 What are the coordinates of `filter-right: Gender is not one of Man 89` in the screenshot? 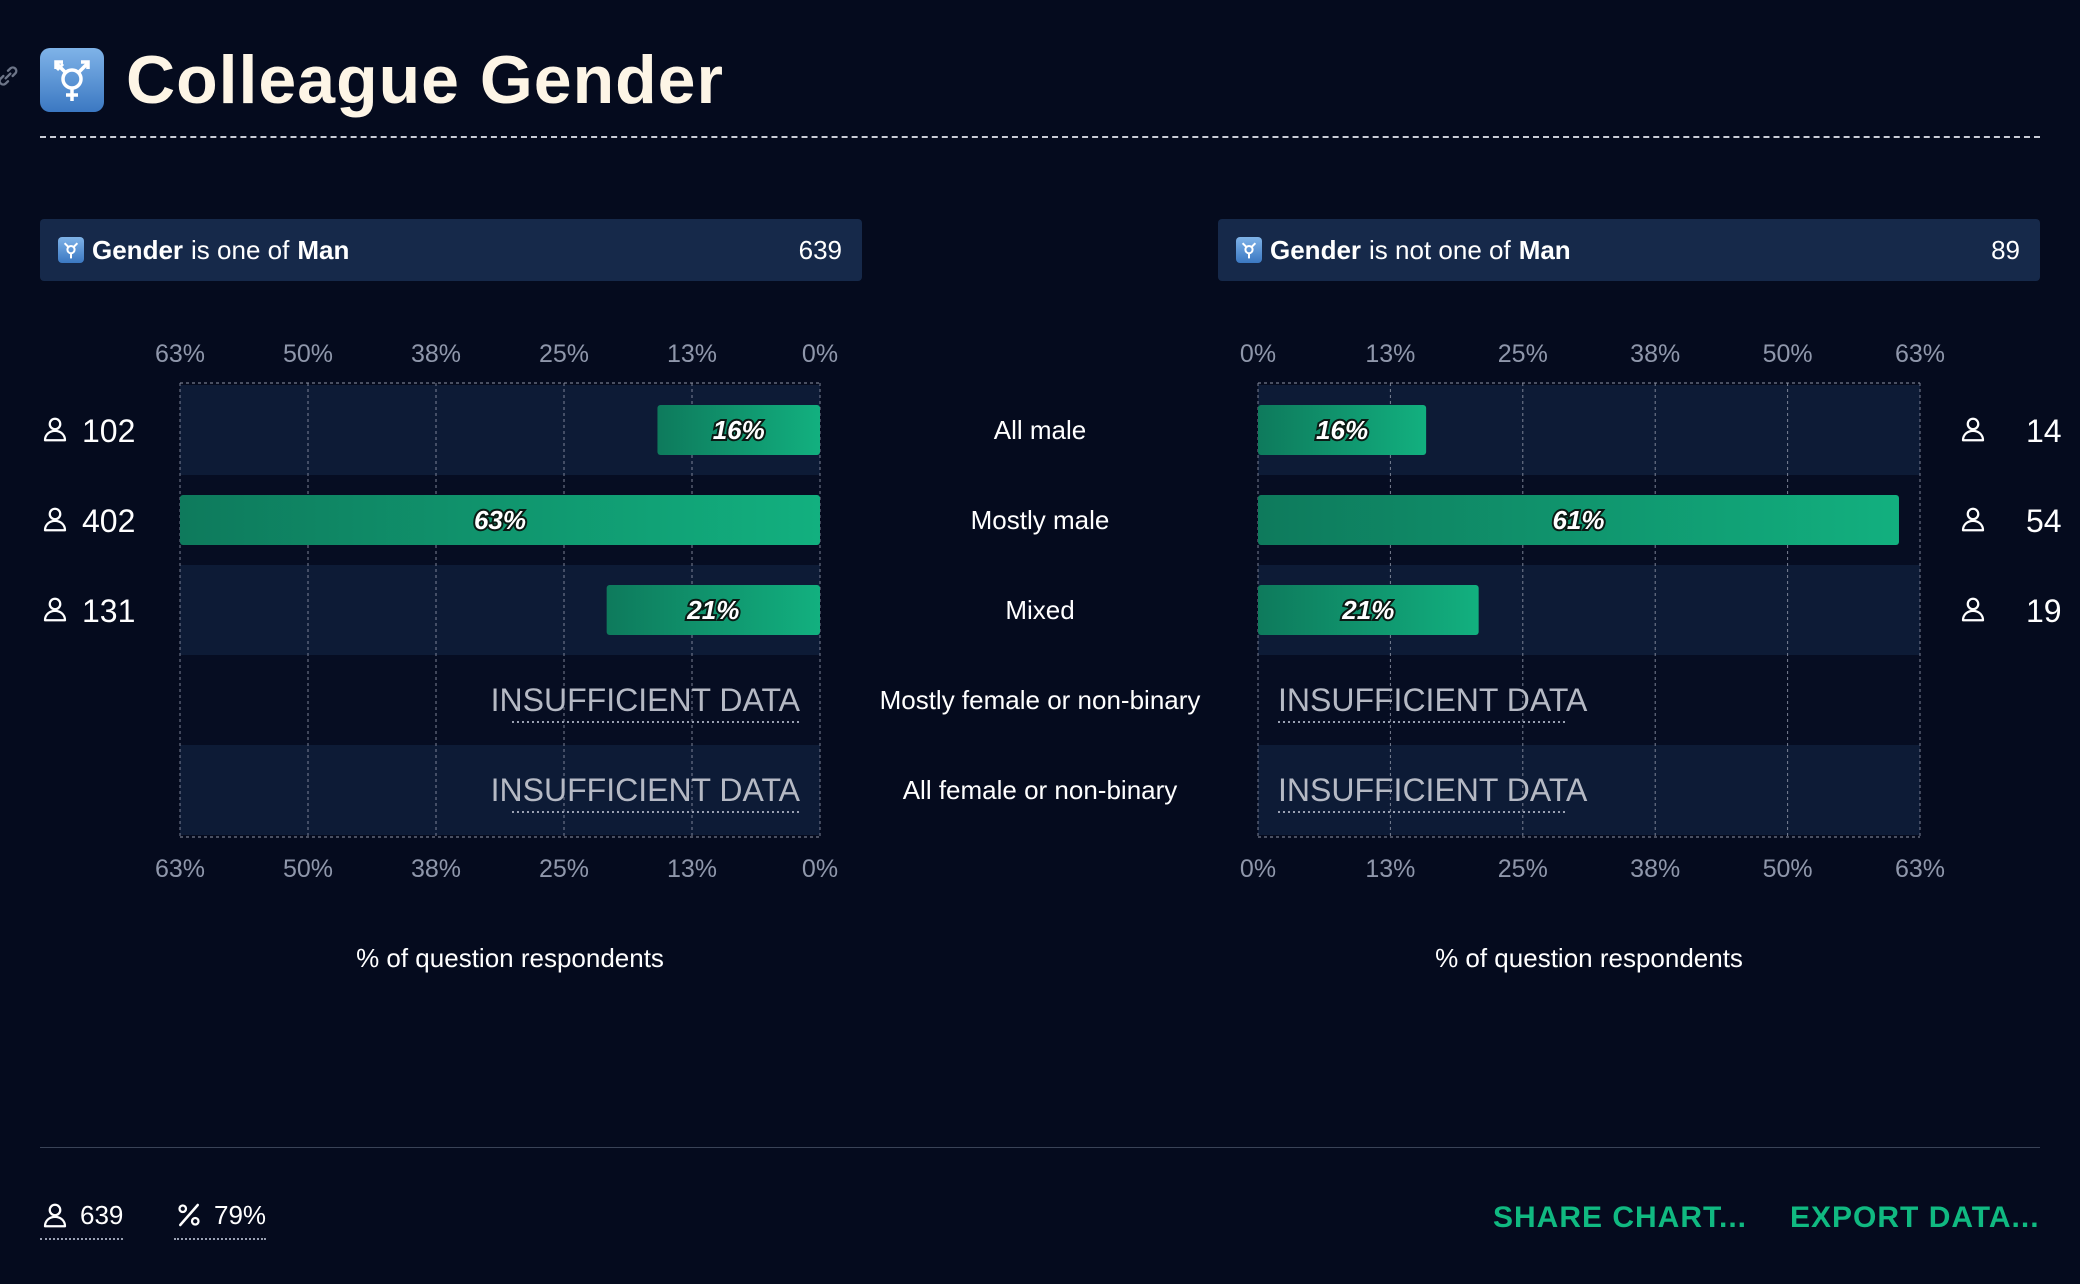 It's located at (1629, 250).